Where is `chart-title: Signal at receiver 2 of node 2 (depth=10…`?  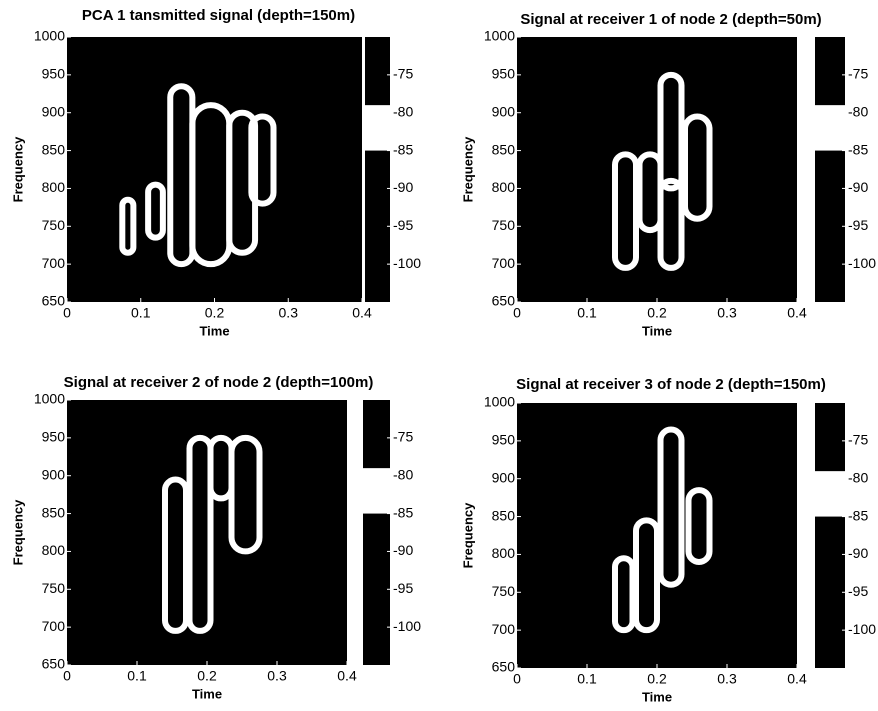 chart-title: Signal at receiver 2 of node 2 (depth=10… is located at coordinates (219, 382).